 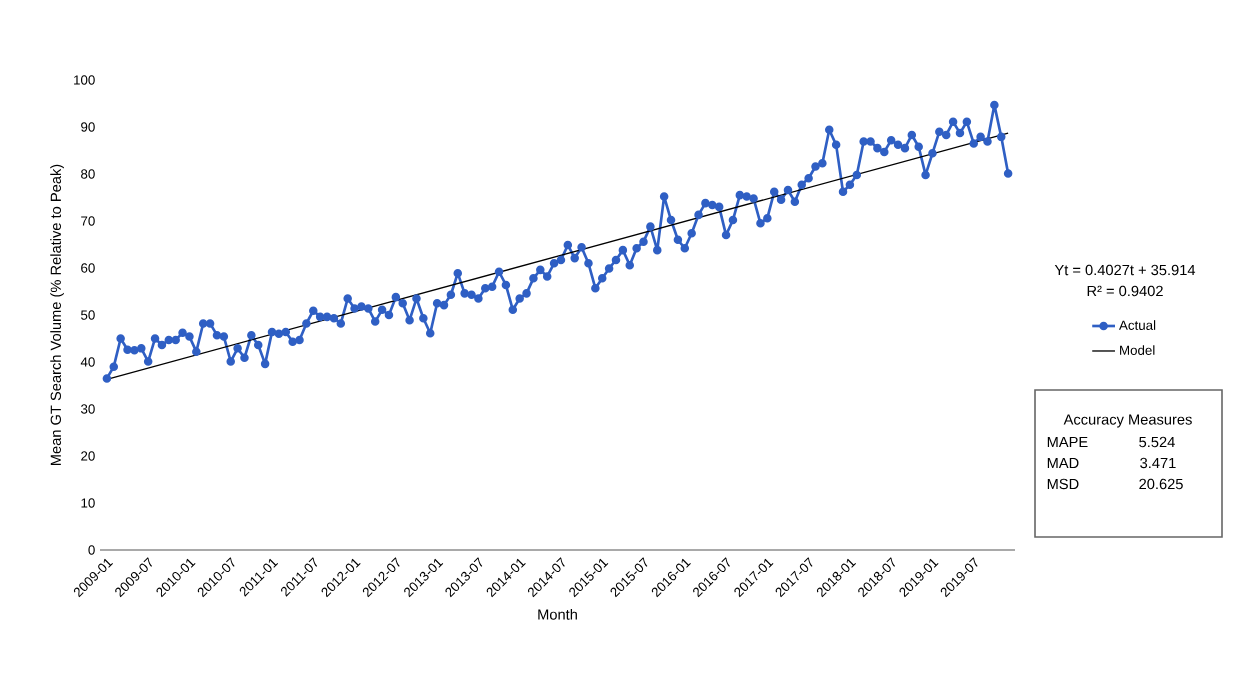 I want to click on y-tick-label: 80, so click(x=88, y=174).